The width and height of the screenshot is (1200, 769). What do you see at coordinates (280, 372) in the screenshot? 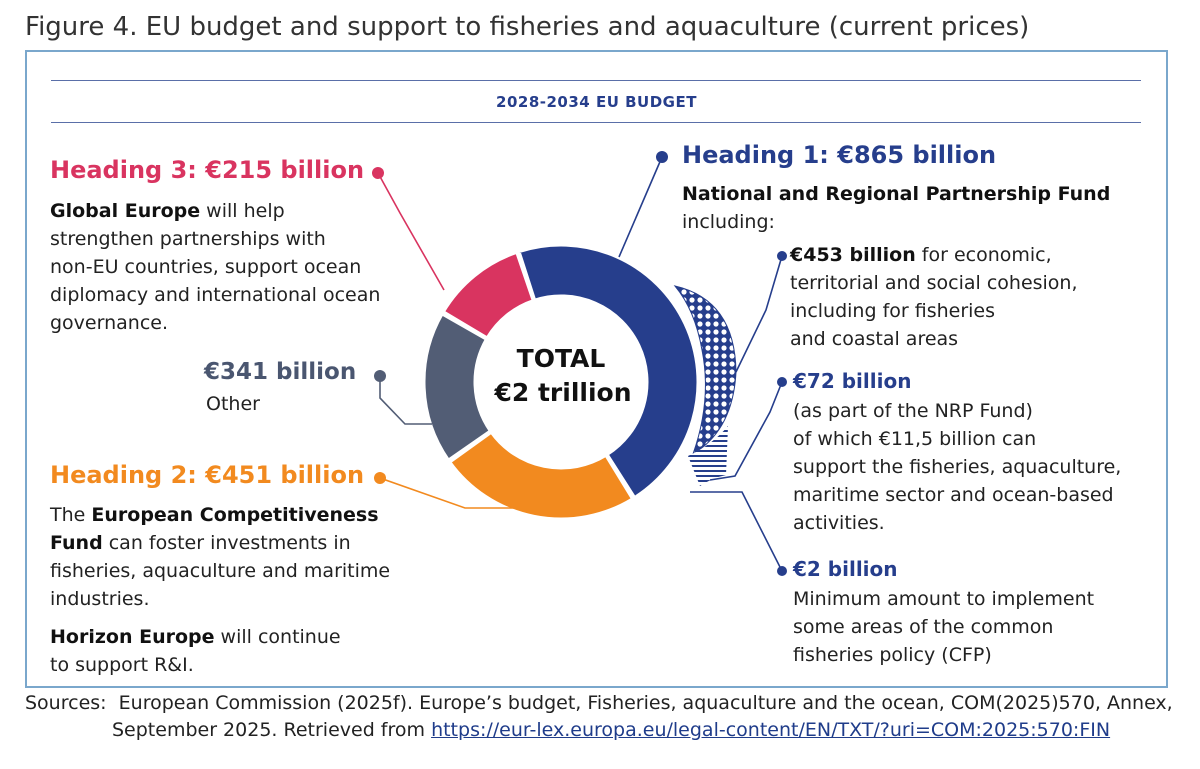
I see `other-title: €341 billion` at bounding box center [280, 372].